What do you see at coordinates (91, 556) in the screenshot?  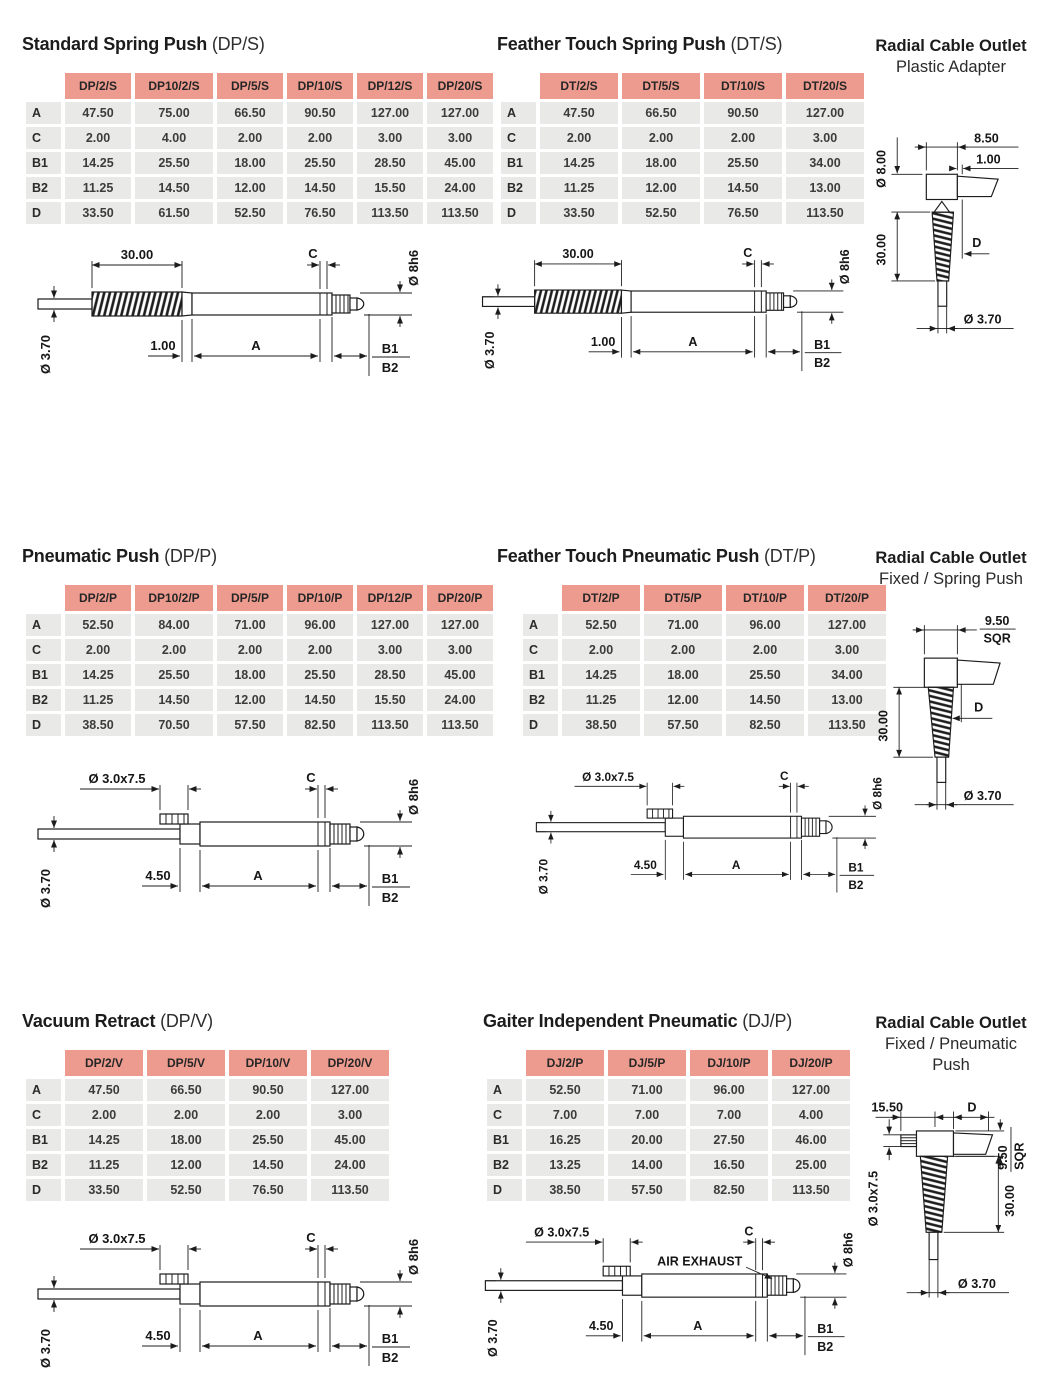 I see `title-text: Pneumatic Push` at bounding box center [91, 556].